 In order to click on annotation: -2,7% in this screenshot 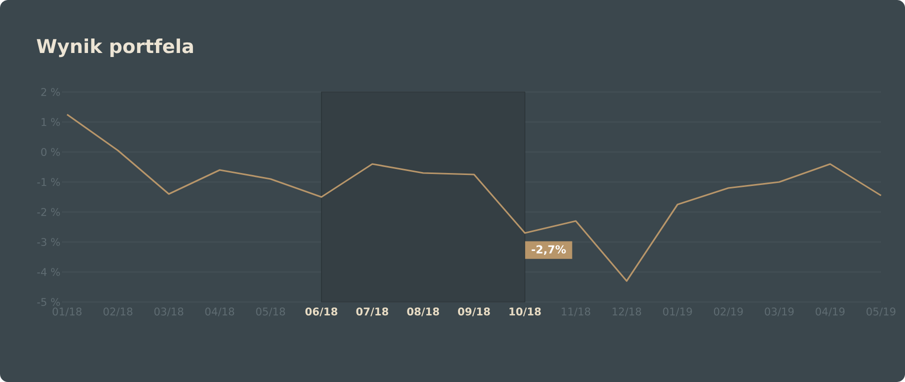, I will do `click(549, 250)`.